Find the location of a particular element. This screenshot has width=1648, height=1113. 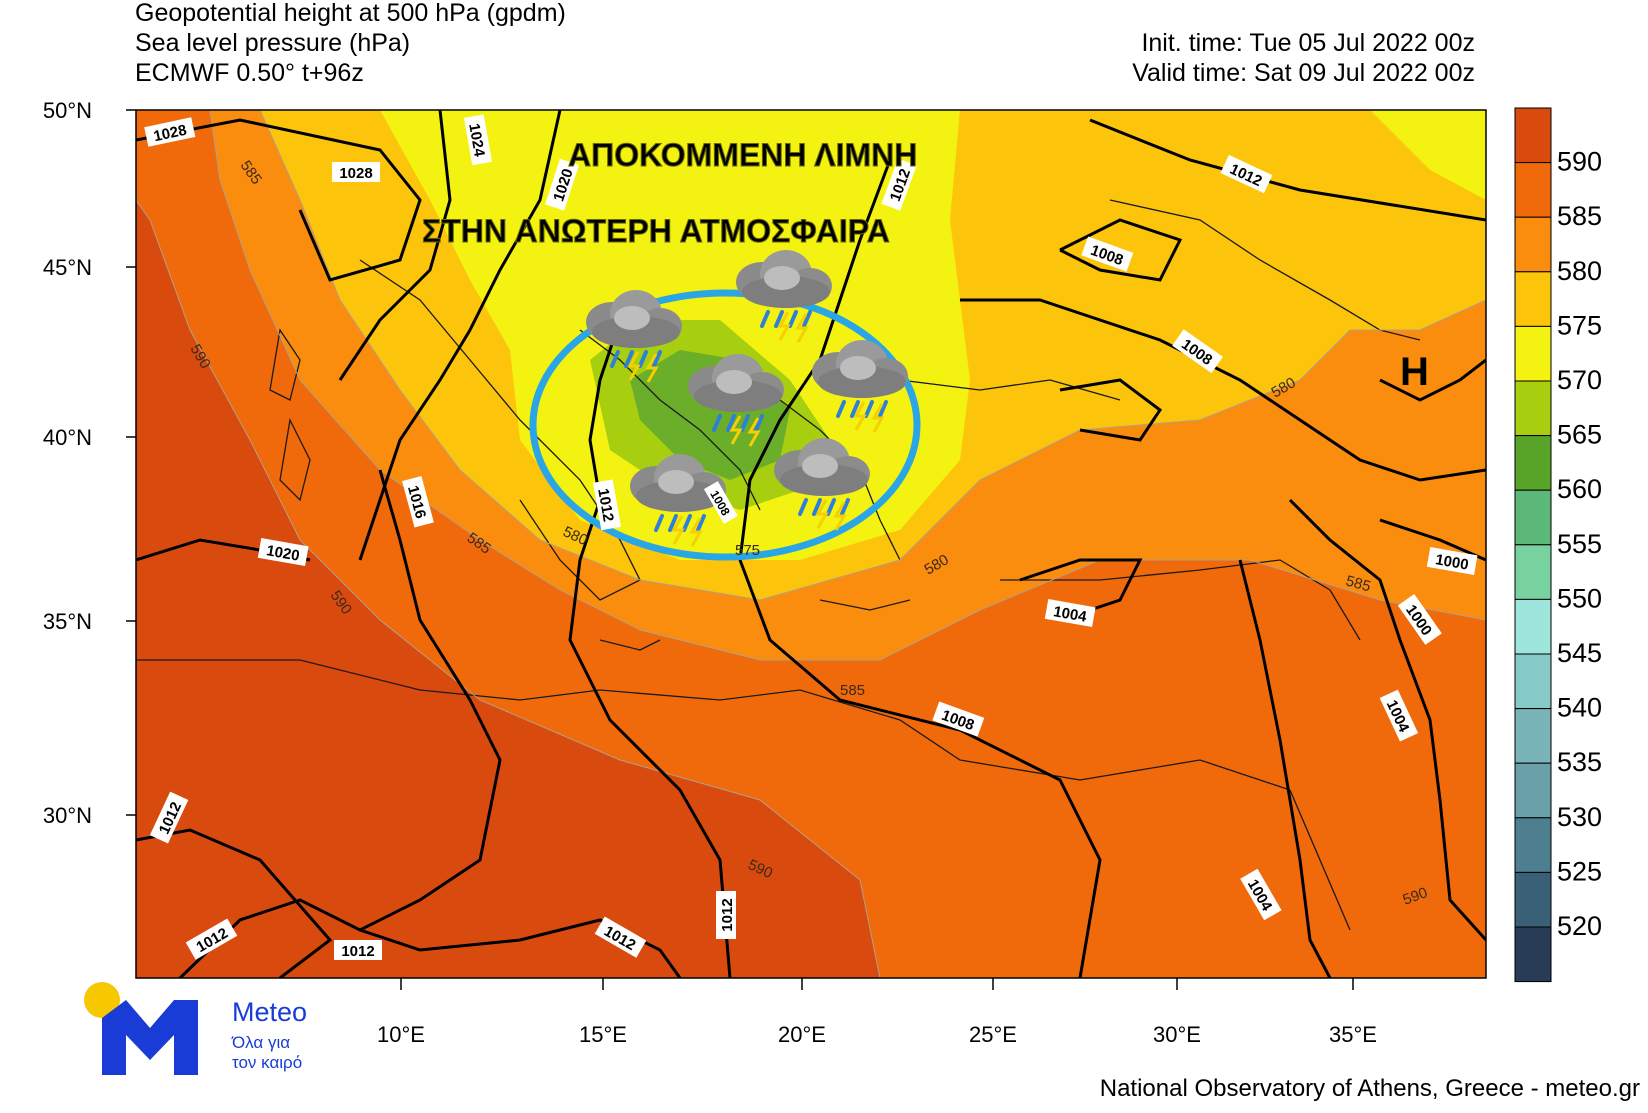

colorbar-label: 555 is located at coordinates (1579, 544).